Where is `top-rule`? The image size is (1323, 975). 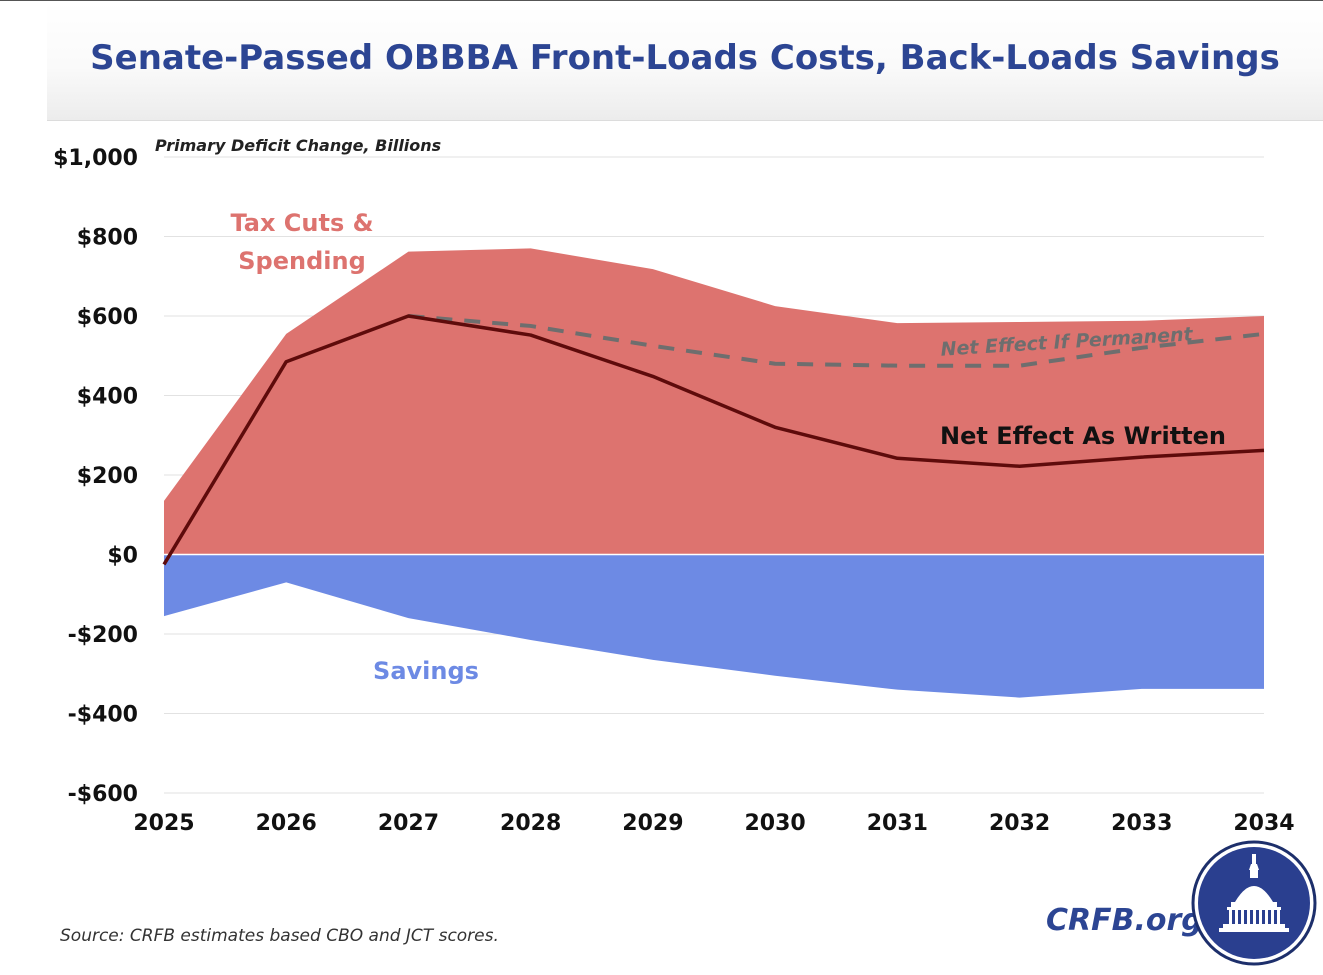 top-rule is located at coordinates (661, 0).